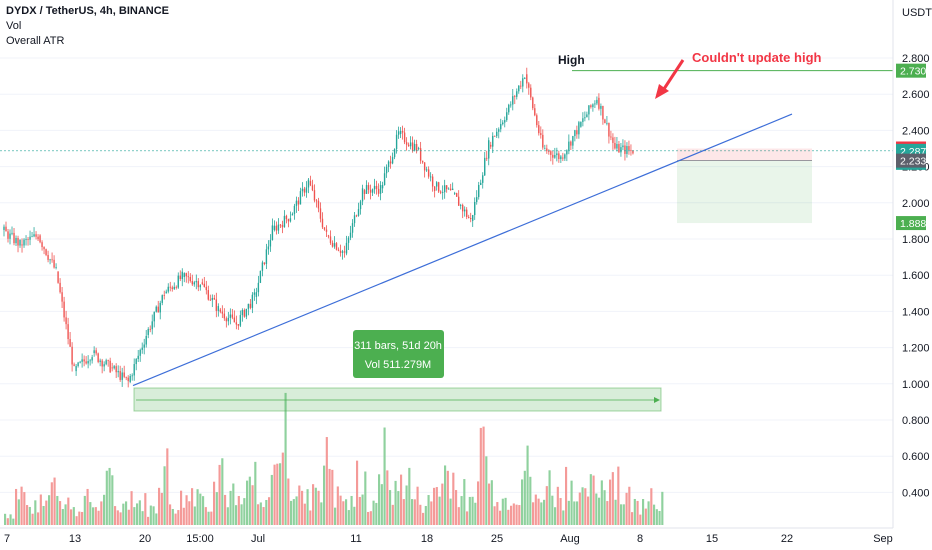 This screenshot has width=932, height=550. Describe the element at coordinates (744, 154) in the screenshot. I see `stop-zone` at that location.